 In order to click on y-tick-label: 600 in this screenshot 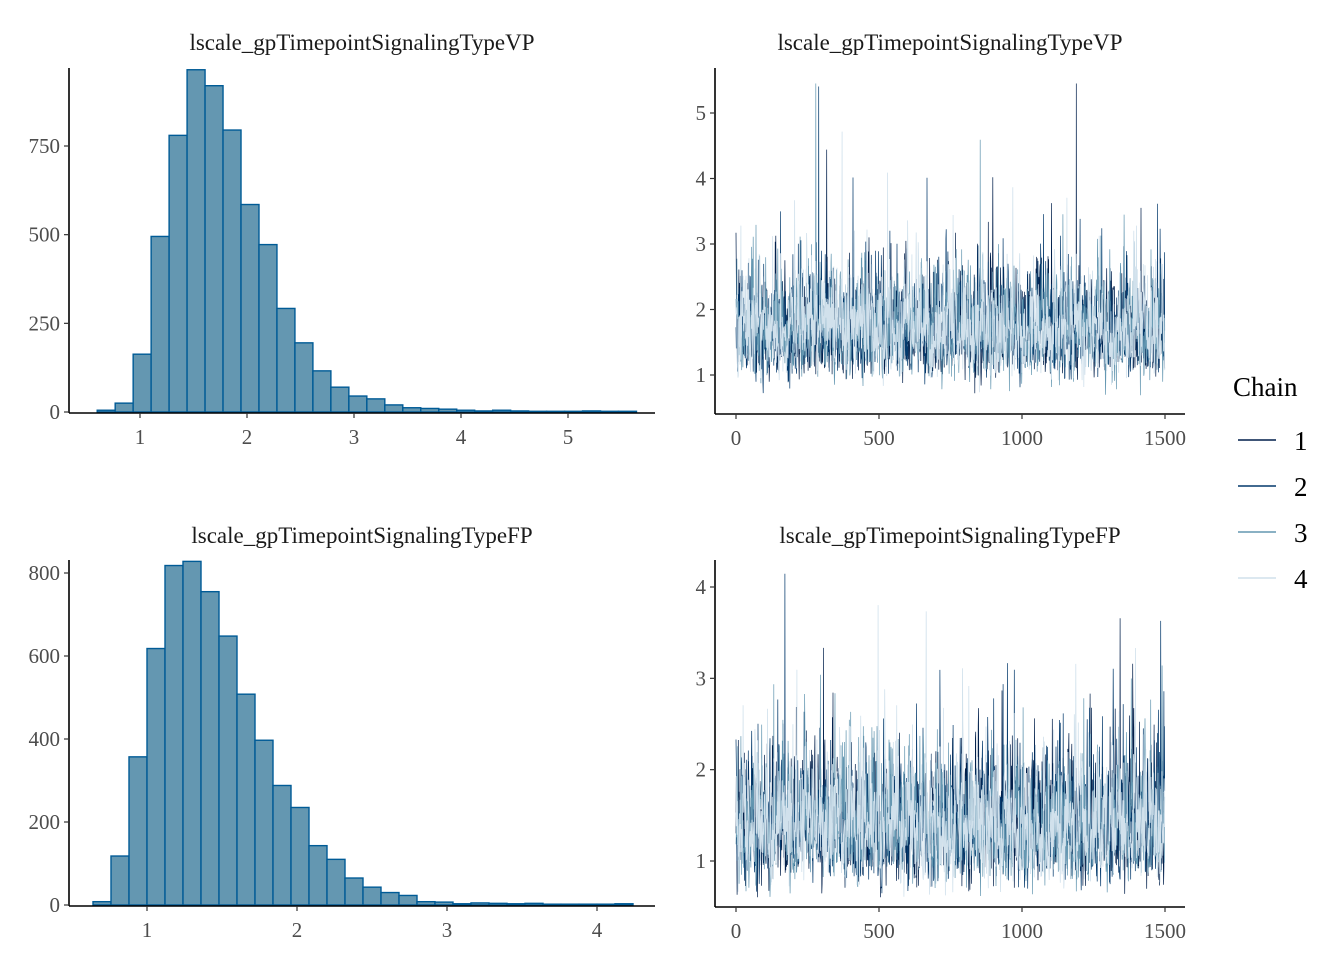, I will do `click(45, 656)`.